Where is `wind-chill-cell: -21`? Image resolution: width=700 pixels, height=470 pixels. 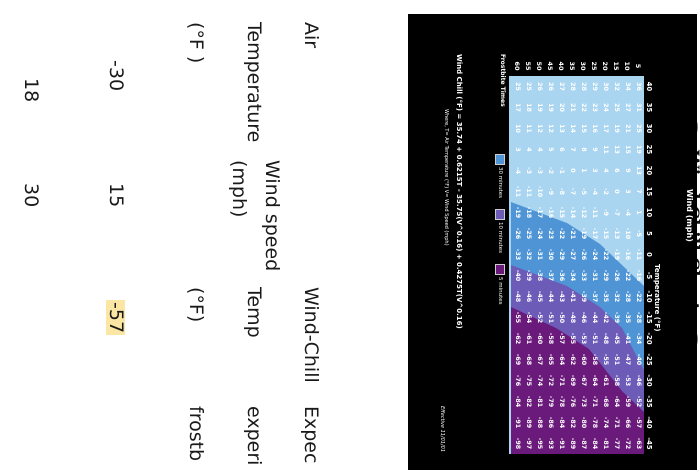 wind-chill-cell: -21 is located at coordinates (572, 233).